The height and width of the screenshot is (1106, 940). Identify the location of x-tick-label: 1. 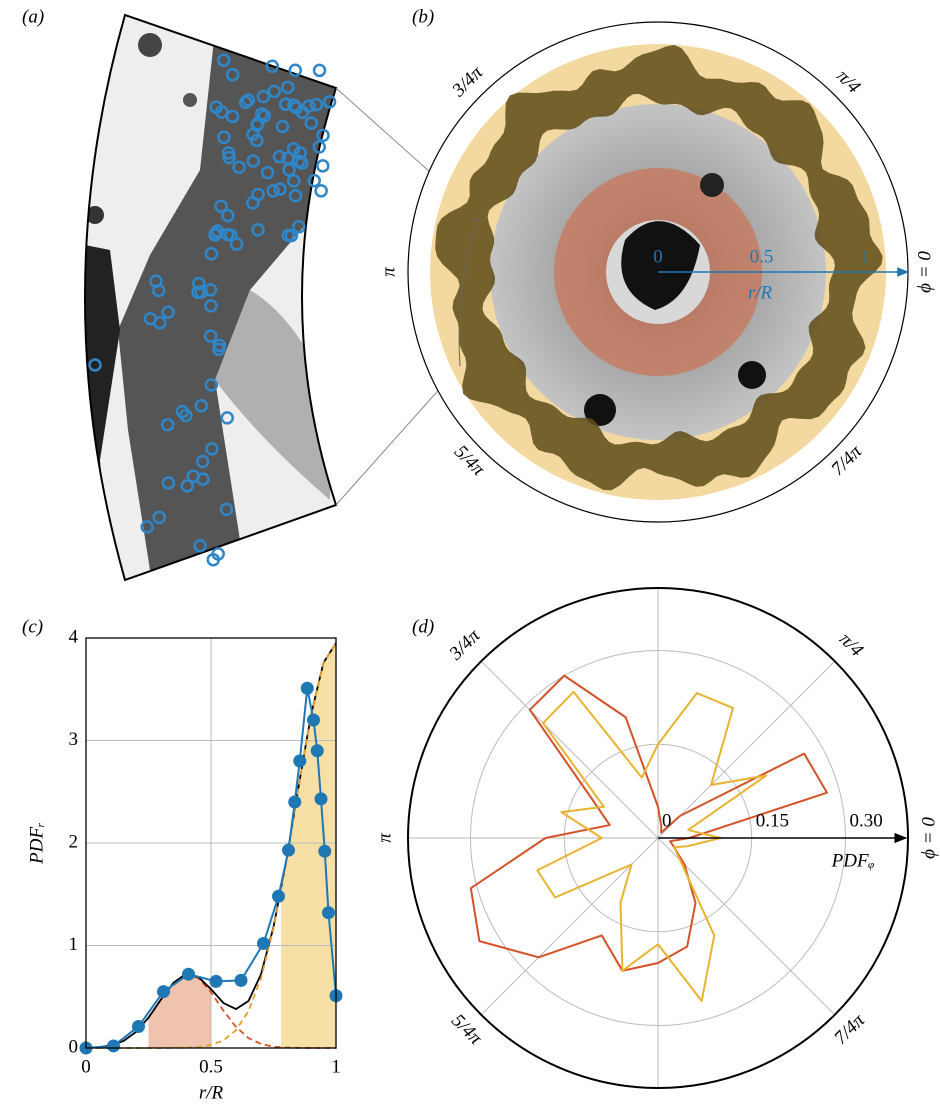
(336, 1066).